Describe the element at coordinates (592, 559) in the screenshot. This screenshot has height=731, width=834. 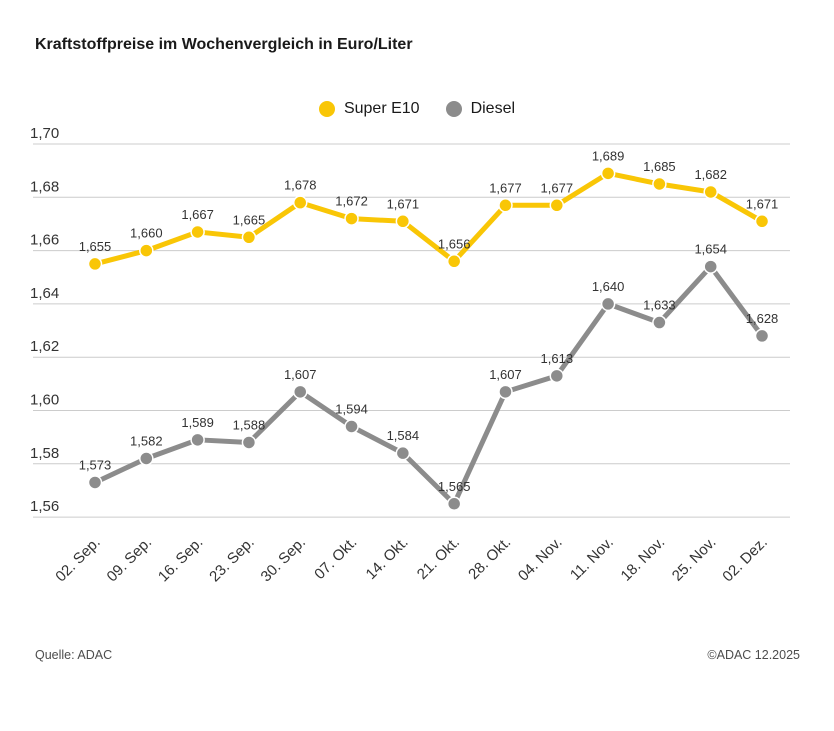
I see `x-tick-label: 11. Nov.` at that location.